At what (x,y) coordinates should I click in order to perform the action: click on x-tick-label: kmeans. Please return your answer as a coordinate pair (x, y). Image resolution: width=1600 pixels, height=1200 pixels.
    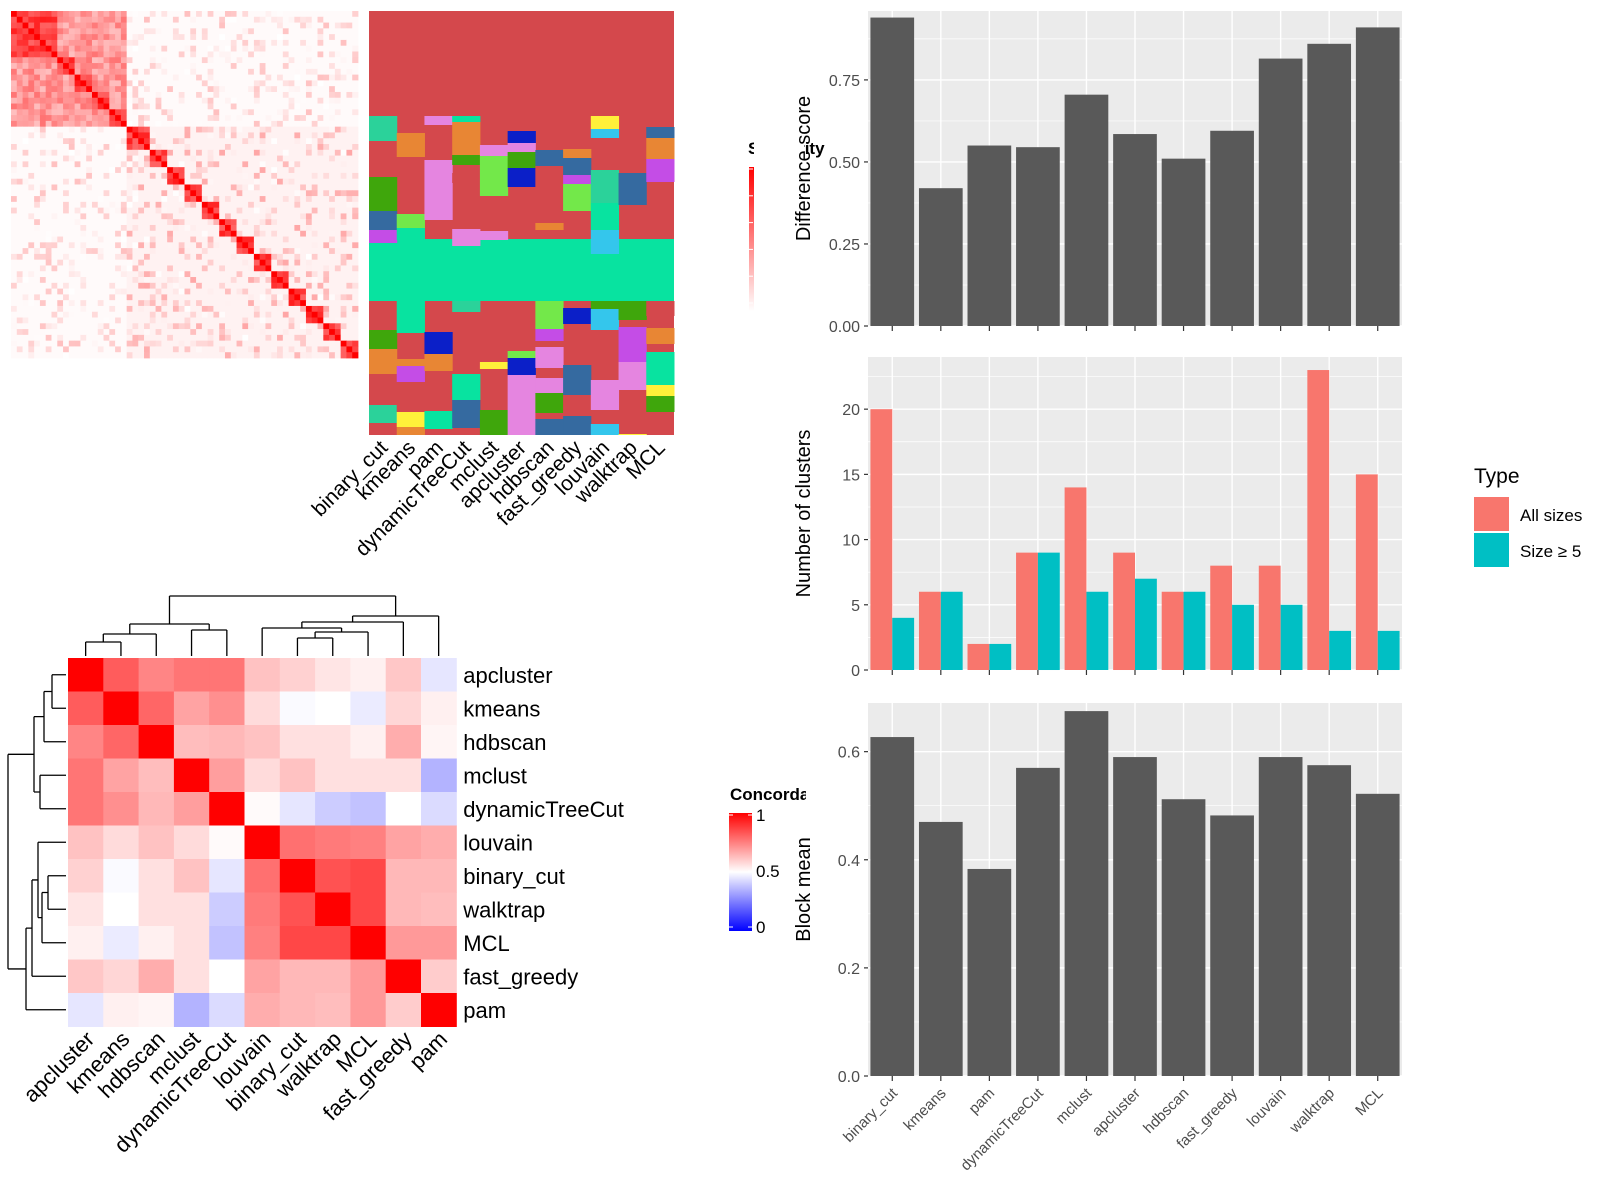
    Looking at the image, I should click on (924, 1109).